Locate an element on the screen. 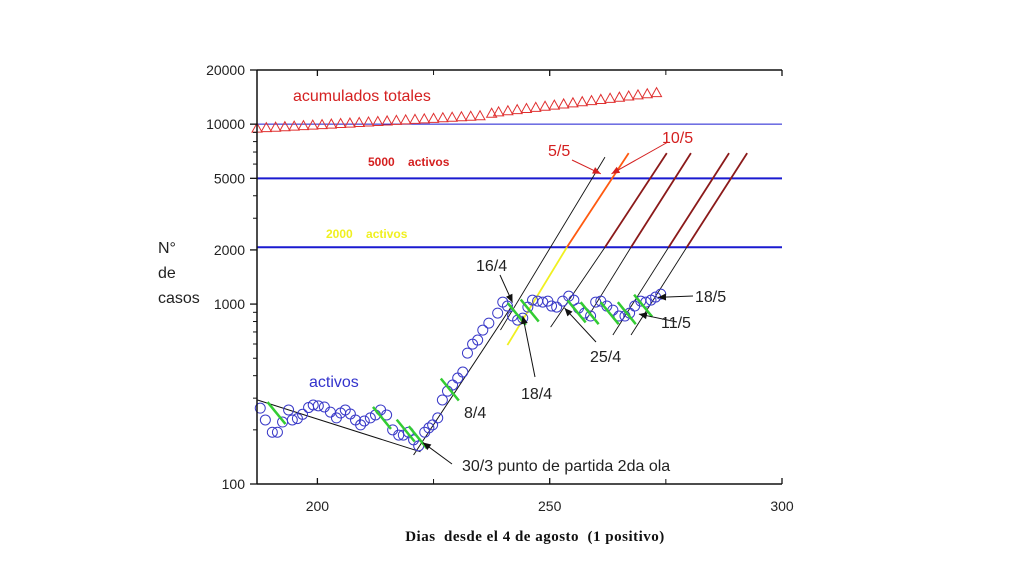 This screenshot has height=576, width=1024. annotation-16-4: 16/4 is located at coordinates (491, 266).